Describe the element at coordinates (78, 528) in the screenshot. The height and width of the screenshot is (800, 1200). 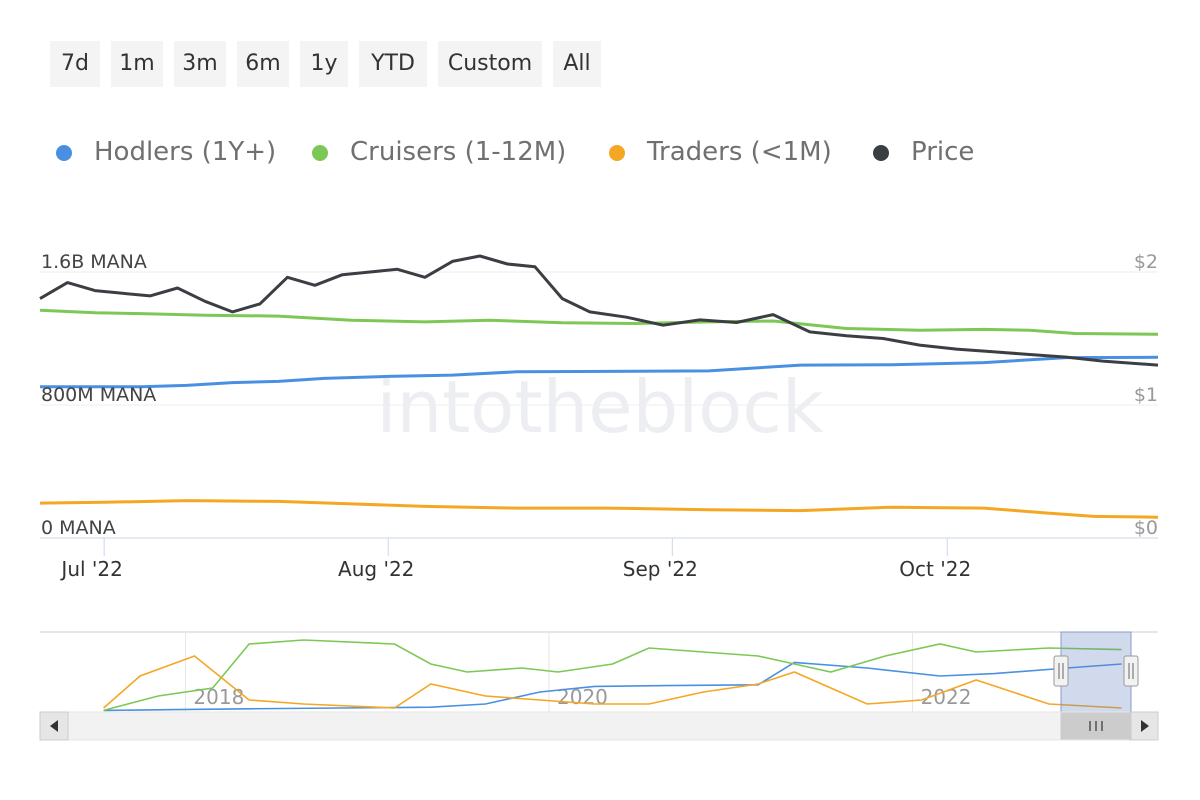
I see `left-axis-tick-label: 0 MANA` at that location.